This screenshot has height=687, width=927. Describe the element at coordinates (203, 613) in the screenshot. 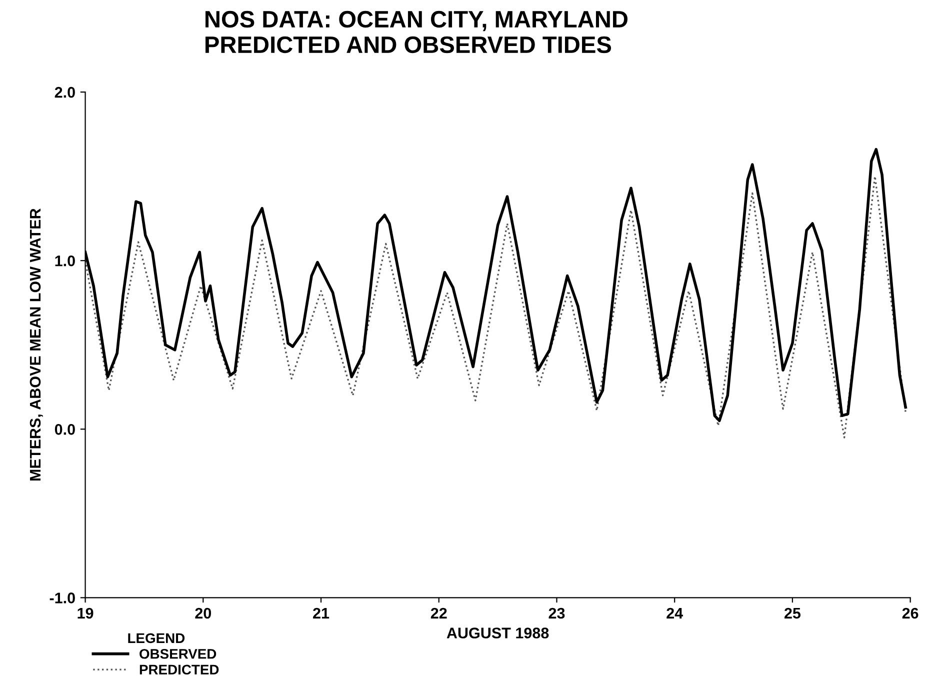

I see `x-tick-label: 20` at that location.